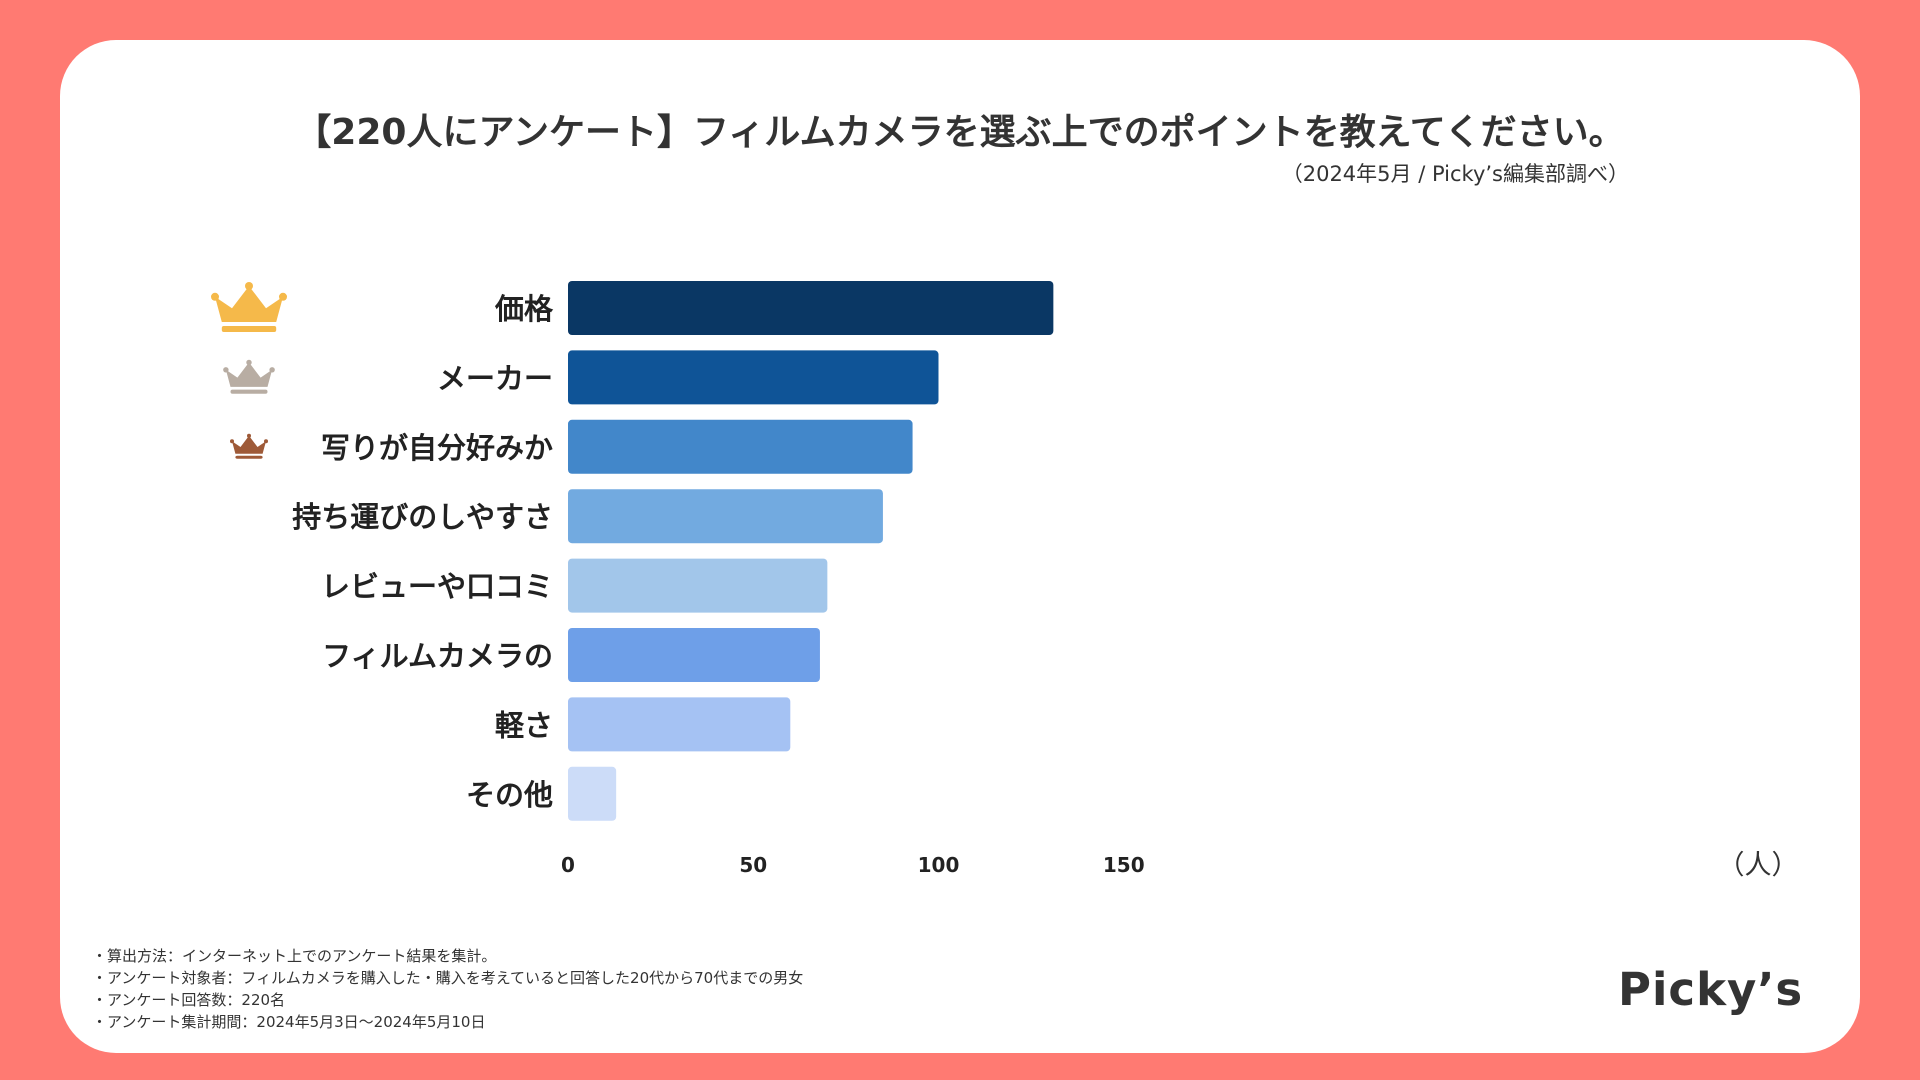 The image size is (1920, 1080). What do you see at coordinates (524, 309) in the screenshot?
I see `category-label: 価格` at bounding box center [524, 309].